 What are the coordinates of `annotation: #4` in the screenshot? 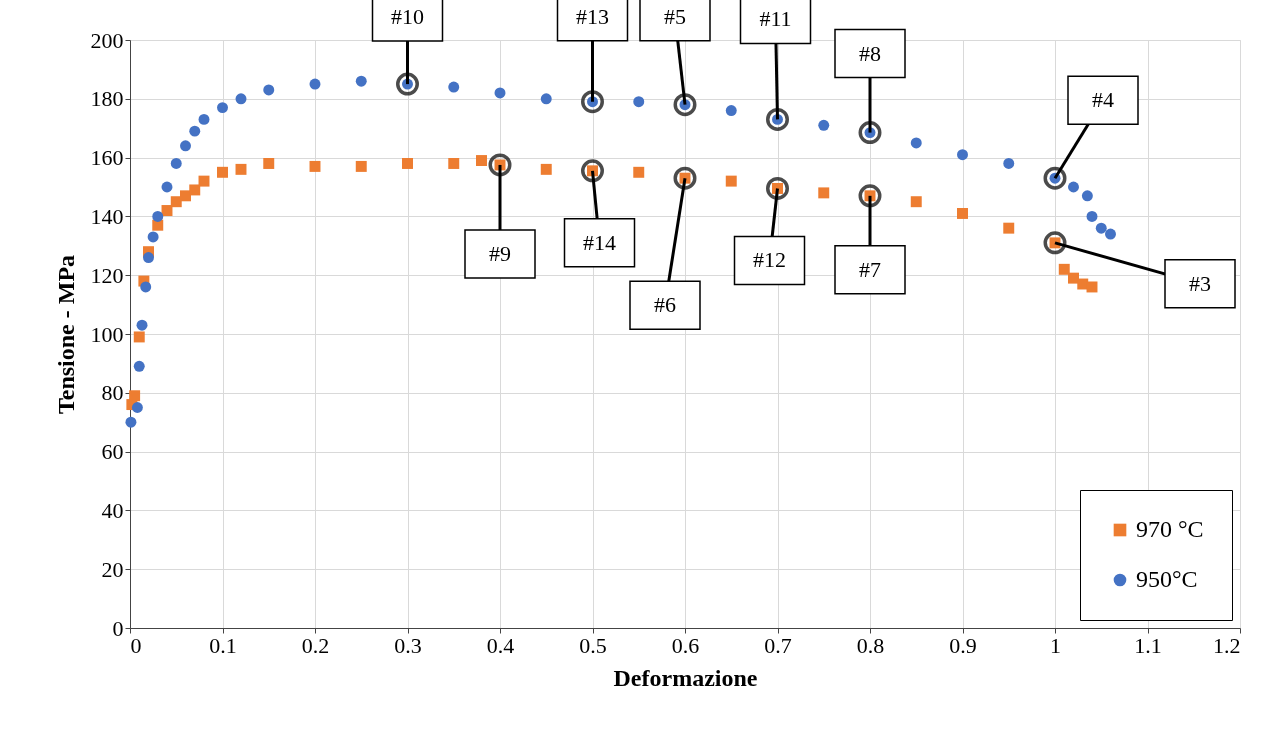 It's located at (1103, 100).